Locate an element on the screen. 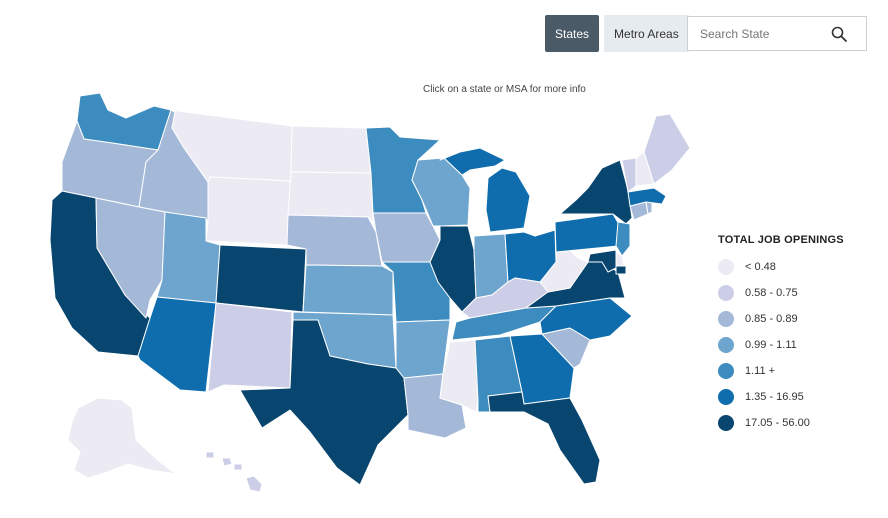  state-NM is located at coordinates (250, 347).